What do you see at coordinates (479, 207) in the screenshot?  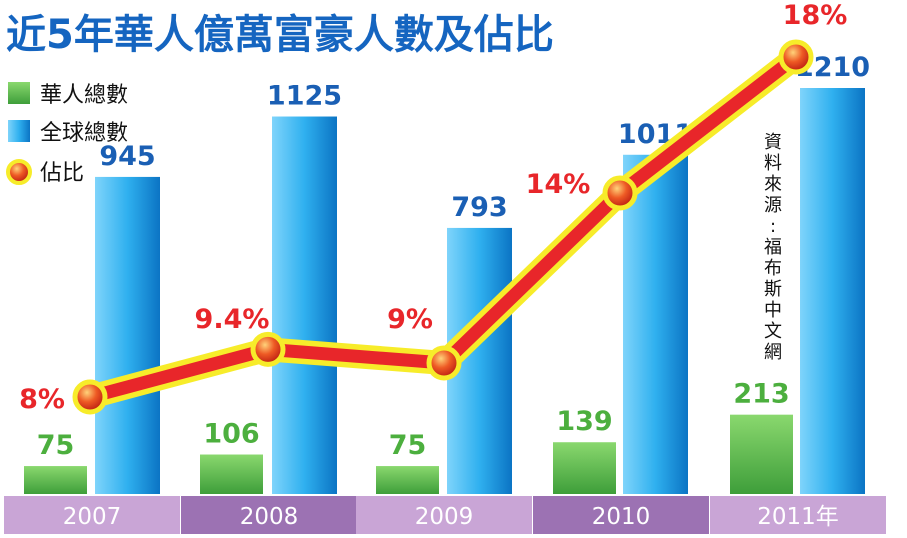 I see `bar-global-label: 793` at bounding box center [479, 207].